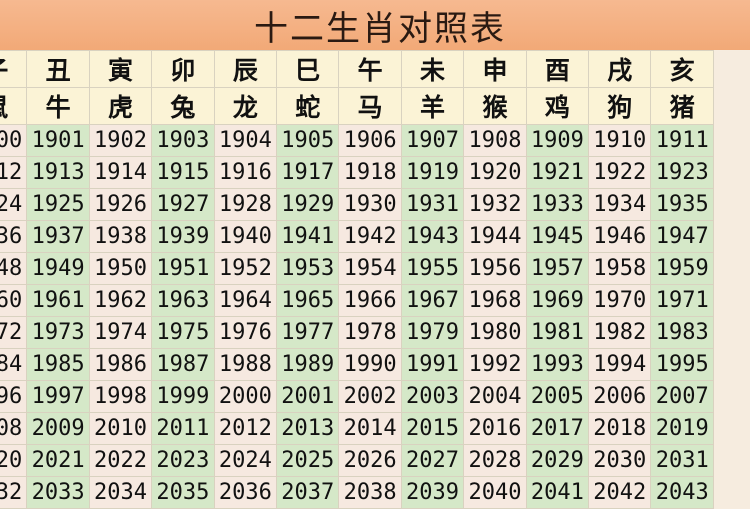 The height and width of the screenshot is (509, 750). Describe the element at coordinates (183, 236) in the screenshot. I see `year-cell: 1939` at that location.